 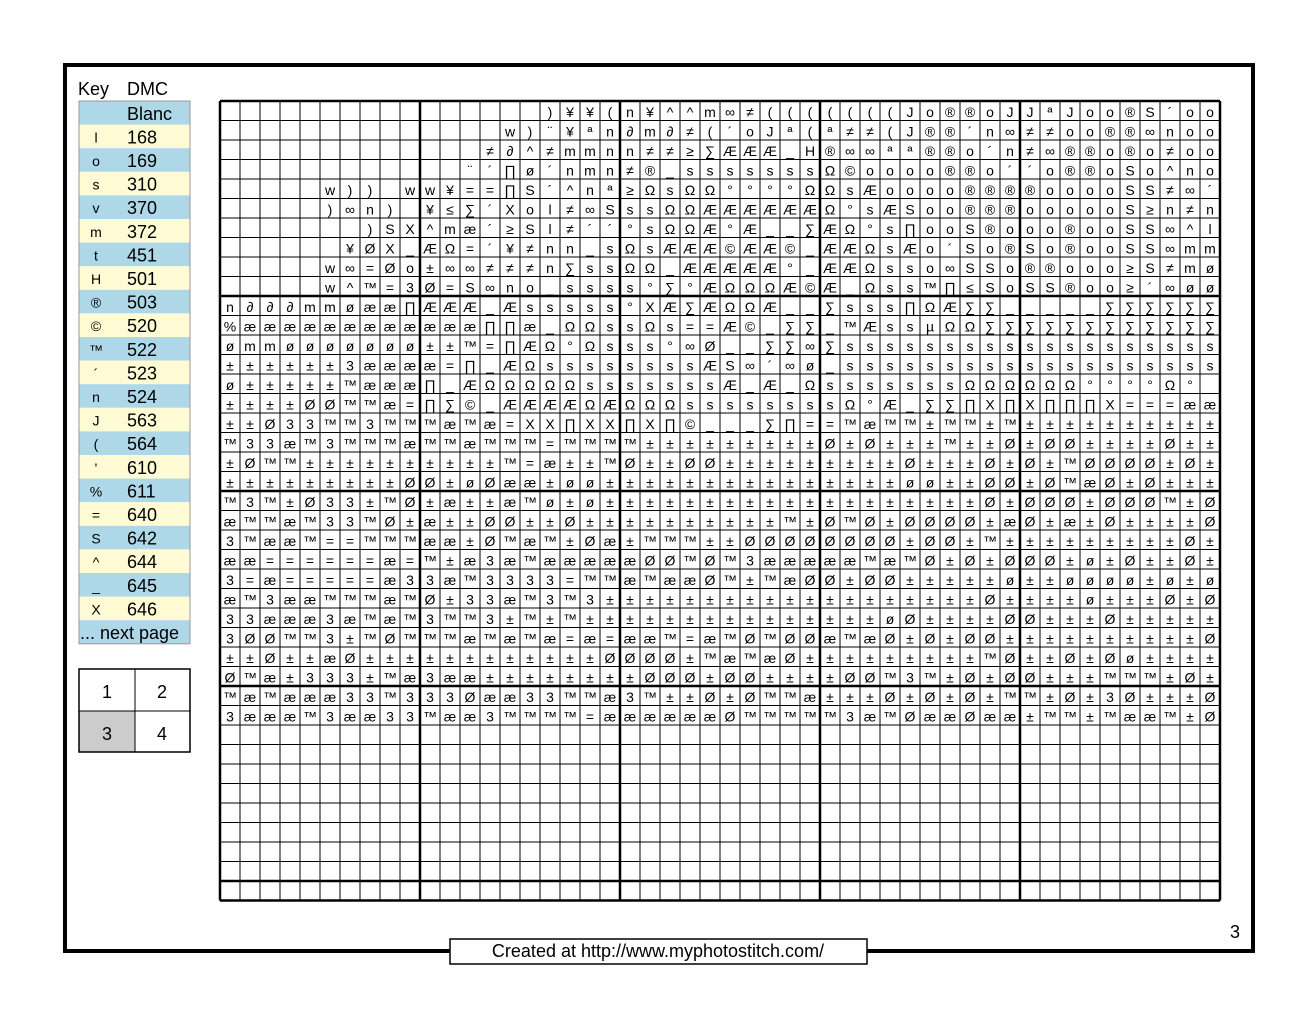 I want to click on key-symbol: v, so click(x=96, y=208).